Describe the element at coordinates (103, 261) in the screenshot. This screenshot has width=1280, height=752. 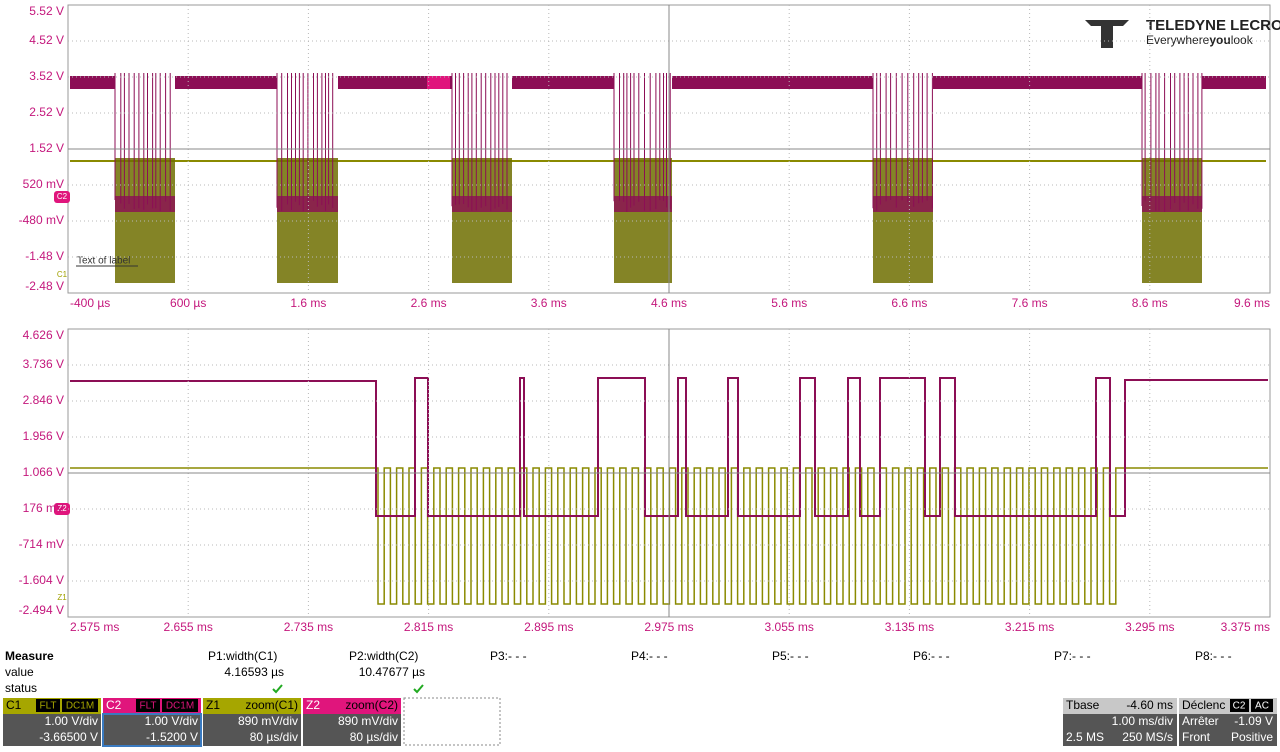
I see `label-annotation: Text of label` at that location.